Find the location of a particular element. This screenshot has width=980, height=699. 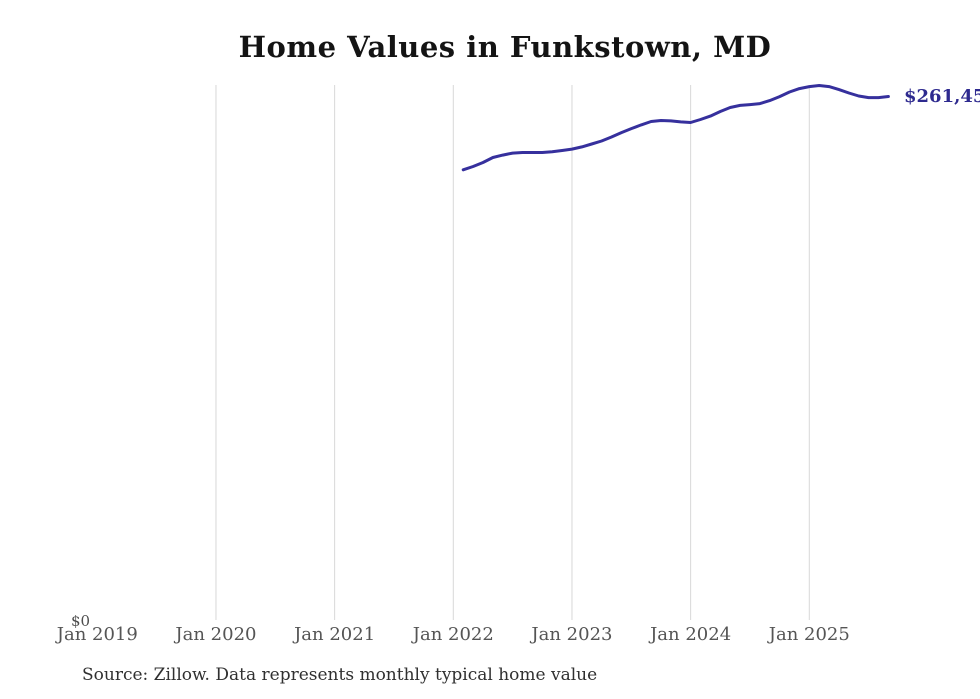

chart-title: Home Values in Funkstown, MD is located at coordinates (505, 47).